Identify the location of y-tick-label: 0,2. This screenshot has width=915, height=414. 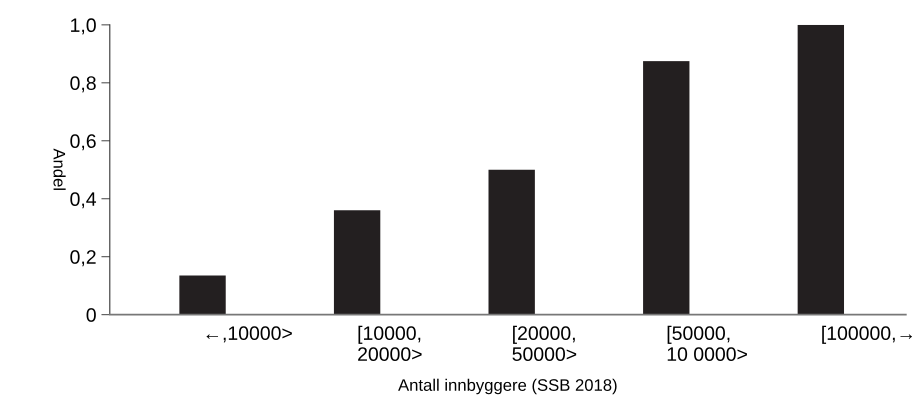
(83, 258).